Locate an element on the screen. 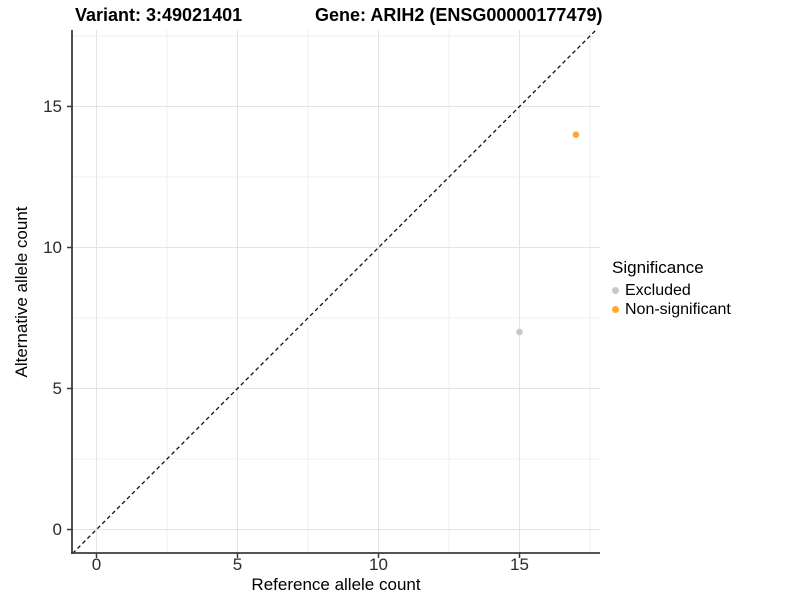 This screenshot has width=800, height=600. plot-title-variant: Variant: 3:49021401 is located at coordinates (159, 15).